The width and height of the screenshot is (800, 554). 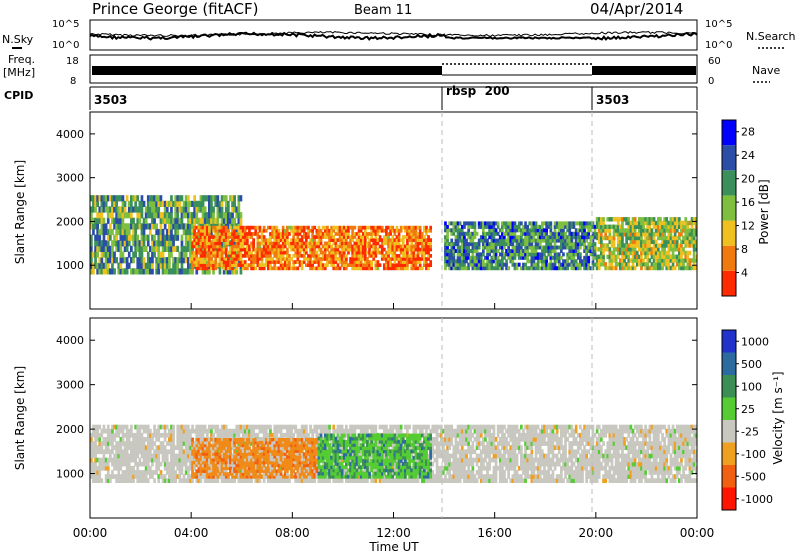 I want to click on y-tick-label: 1000, so click(x=70, y=265).